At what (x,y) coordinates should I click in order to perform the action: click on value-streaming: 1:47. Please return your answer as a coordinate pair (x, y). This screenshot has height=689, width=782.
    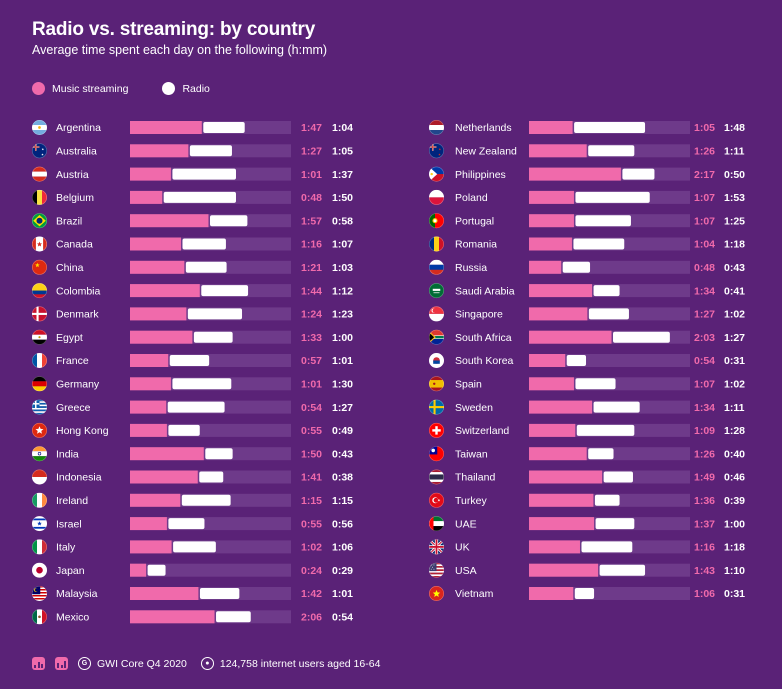
    Looking at the image, I should click on (311, 128).